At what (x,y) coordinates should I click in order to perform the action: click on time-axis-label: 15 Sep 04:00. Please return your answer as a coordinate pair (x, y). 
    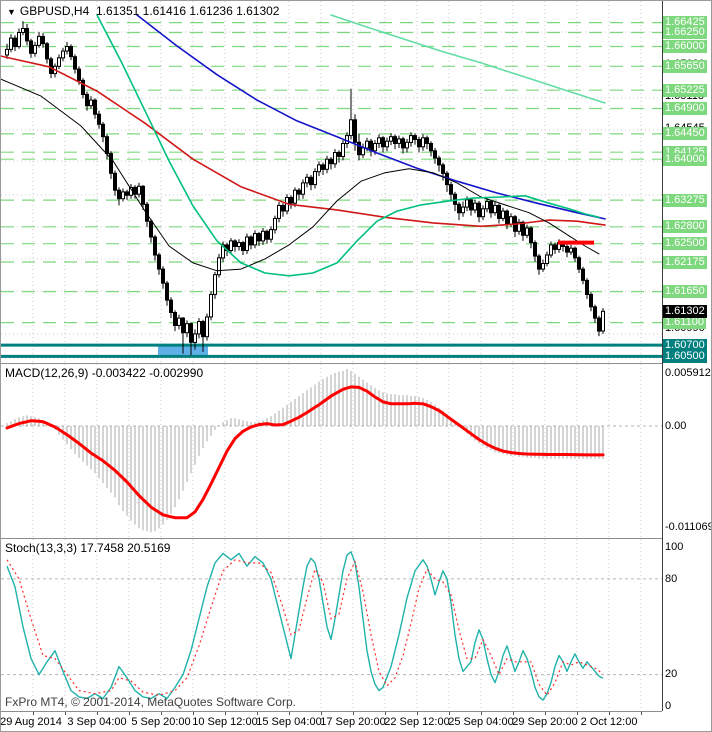
    Looking at the image, I should click on (289, 722).